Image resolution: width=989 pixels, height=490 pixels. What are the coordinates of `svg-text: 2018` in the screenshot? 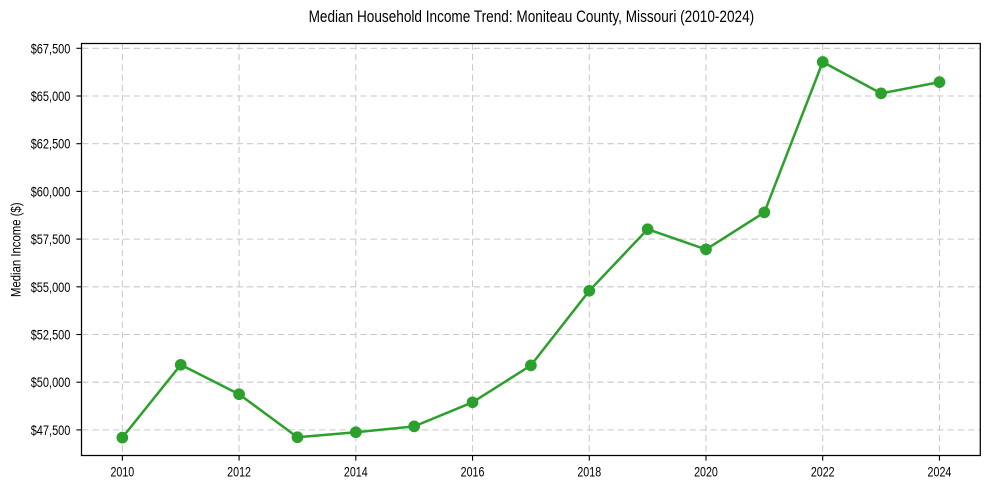 It's located at (589, 472).